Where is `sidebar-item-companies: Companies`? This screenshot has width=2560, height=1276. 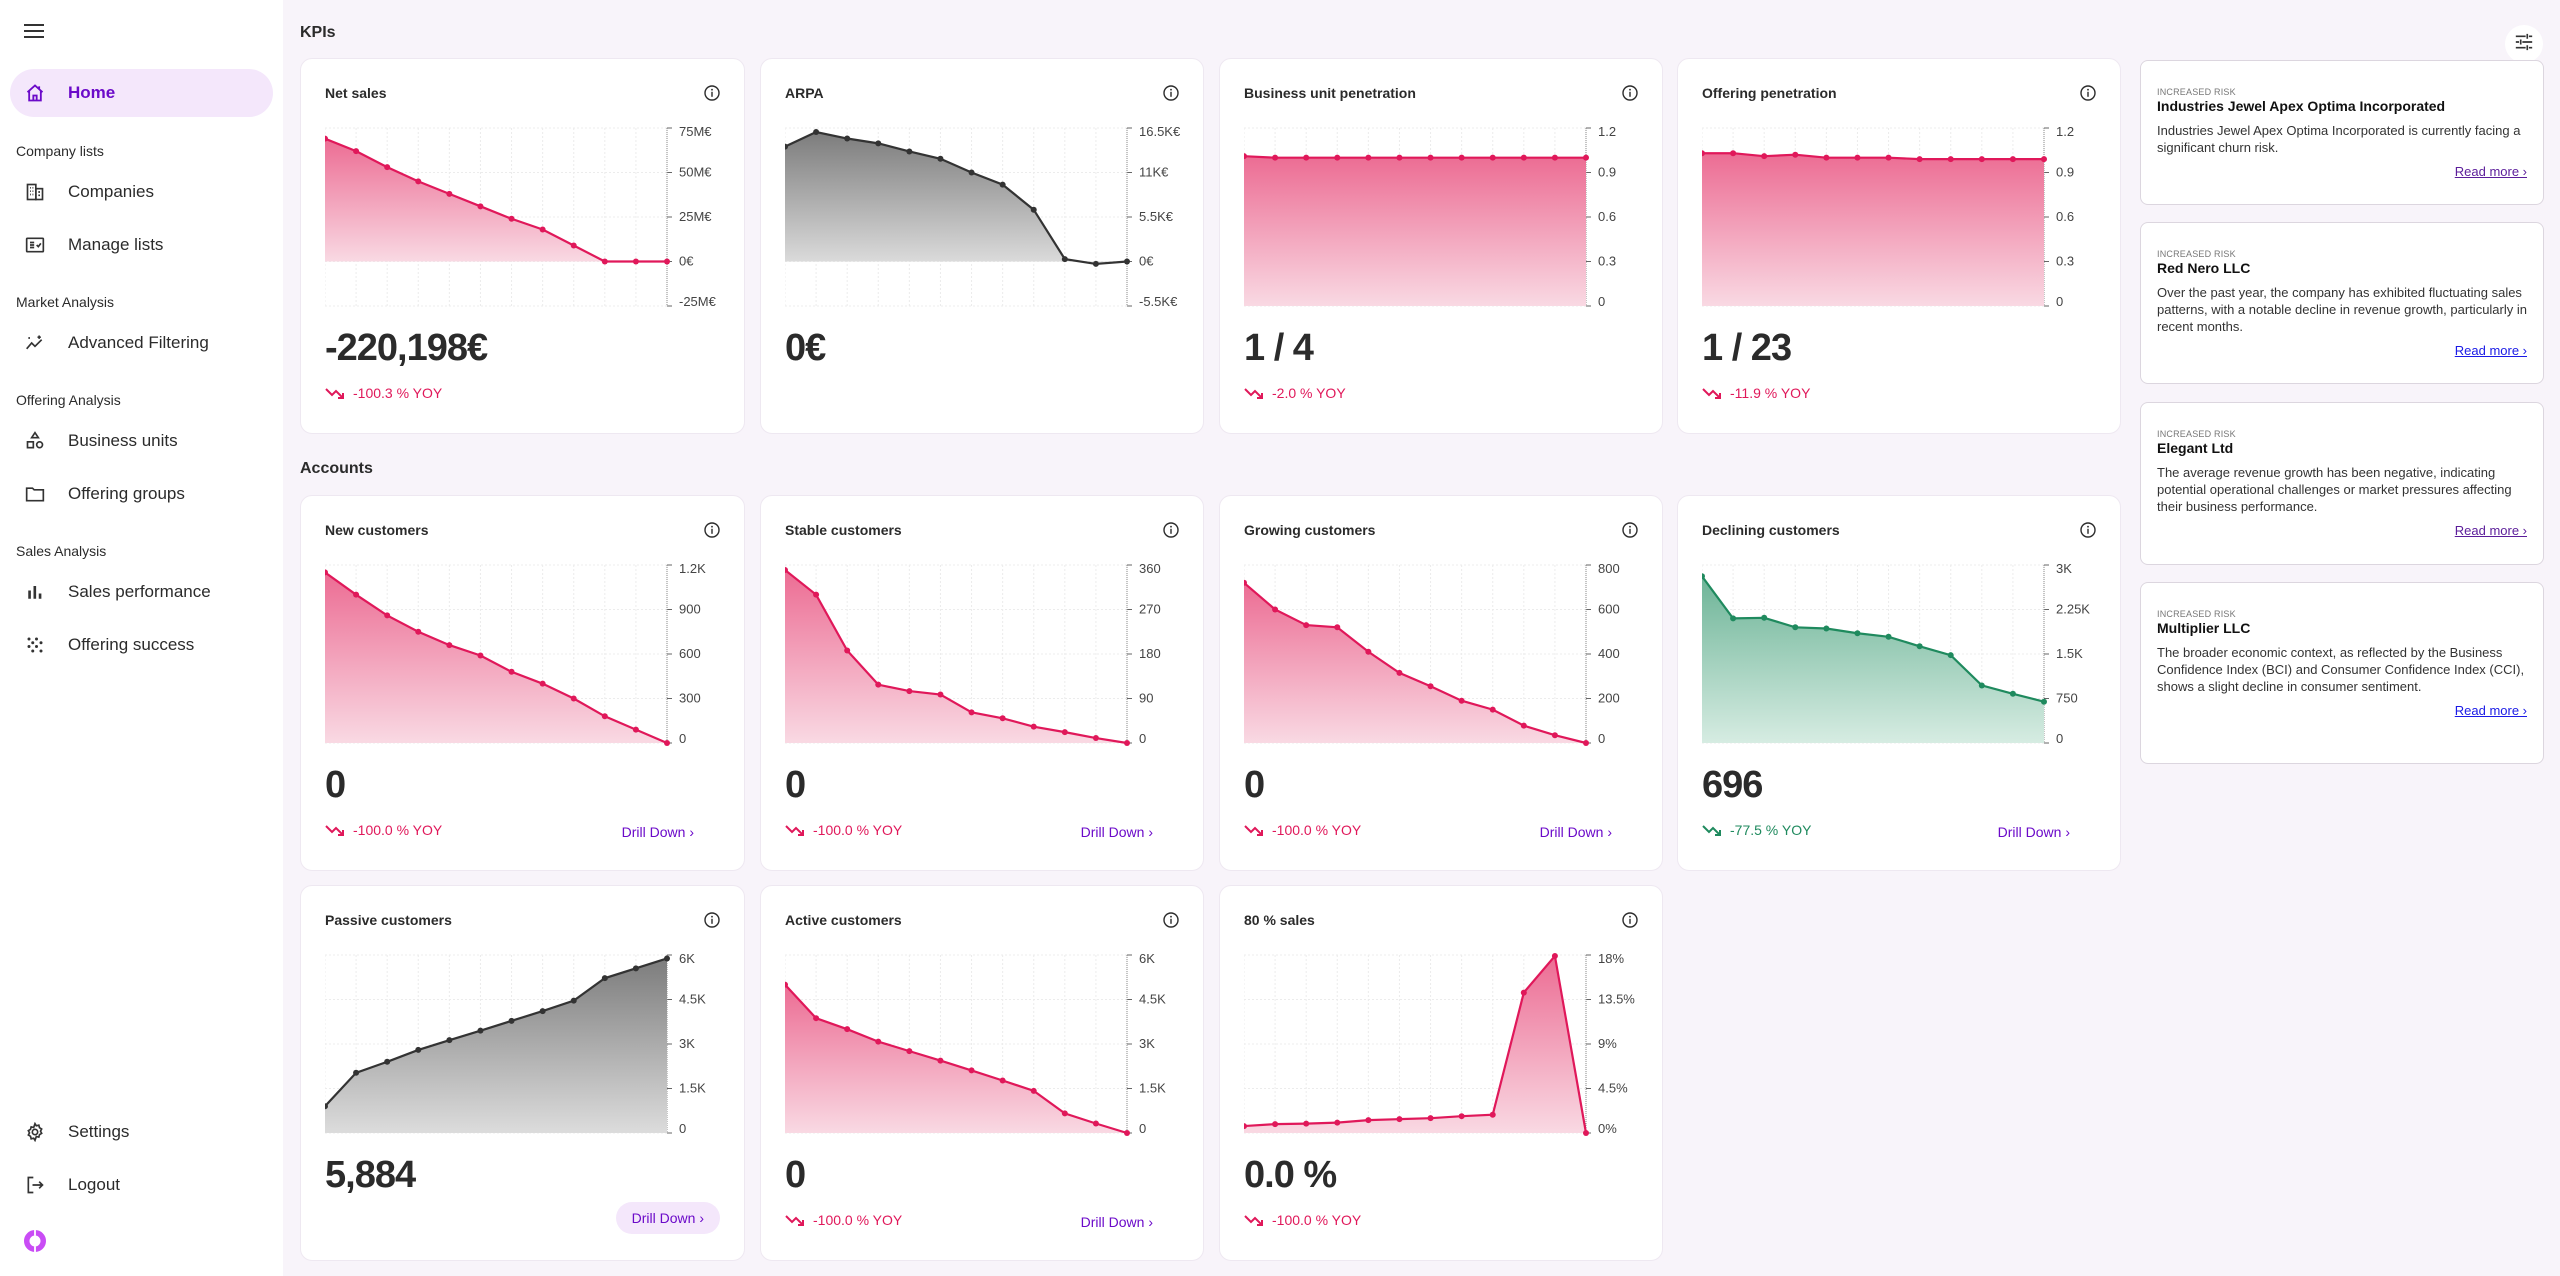 sidebar-item-companies: Companies is located at coordinates (141, 192).